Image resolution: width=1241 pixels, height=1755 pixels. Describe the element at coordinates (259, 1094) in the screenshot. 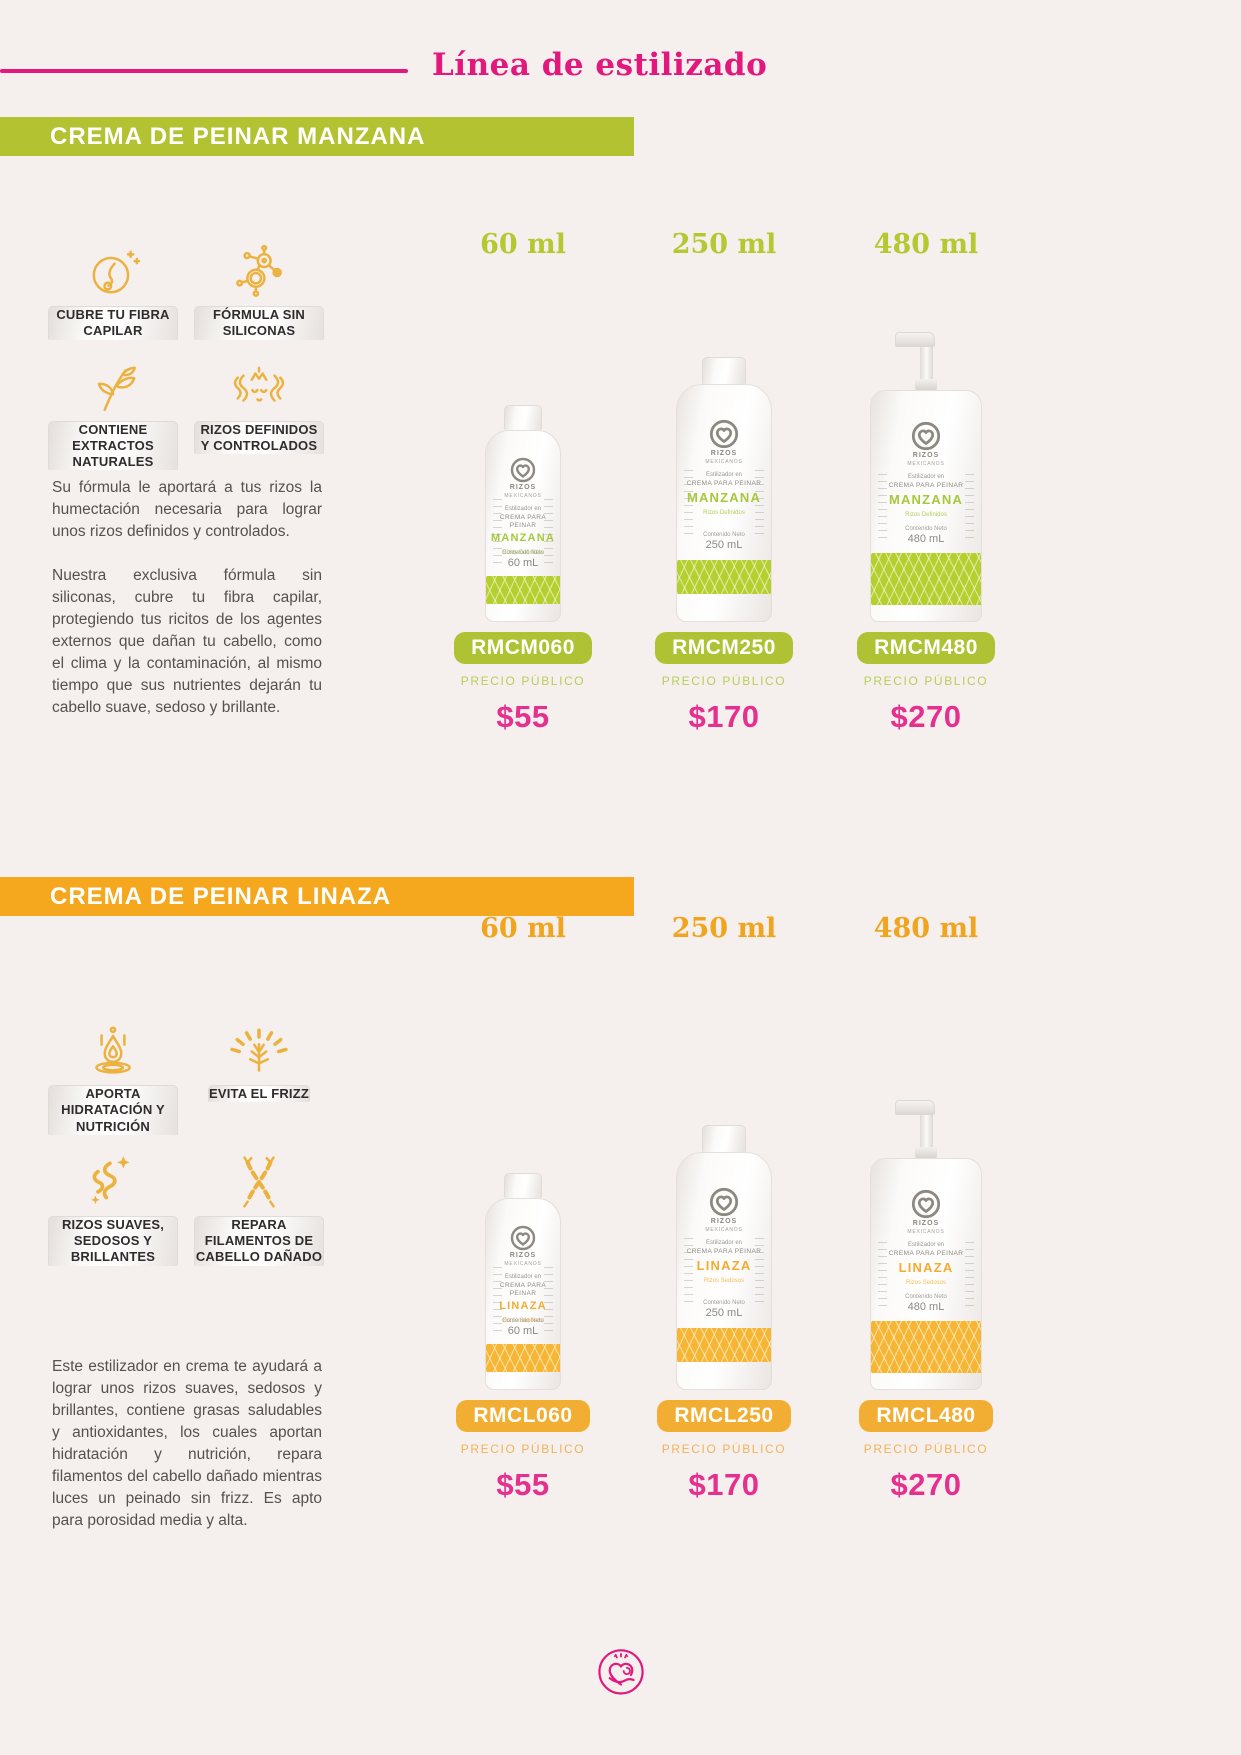

I see `feature-label: EVITA EL FRIZZ` at that location.